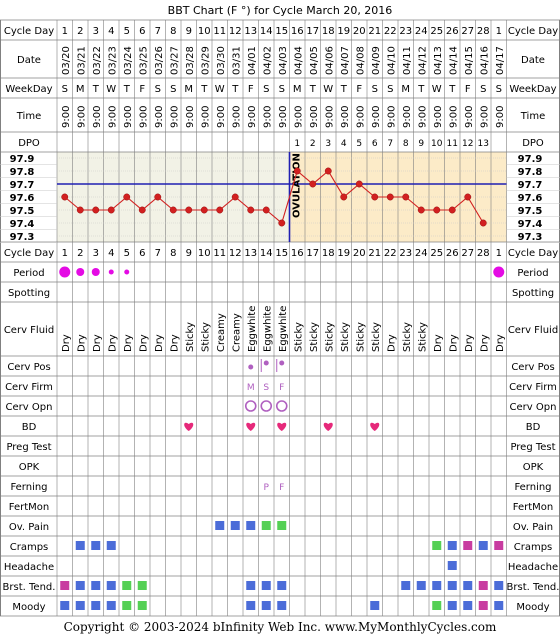 This screenshot has width=560, height=637. Describe the element at coordinates (65, 272) in the screenshot. I see `period-dot` at that location.